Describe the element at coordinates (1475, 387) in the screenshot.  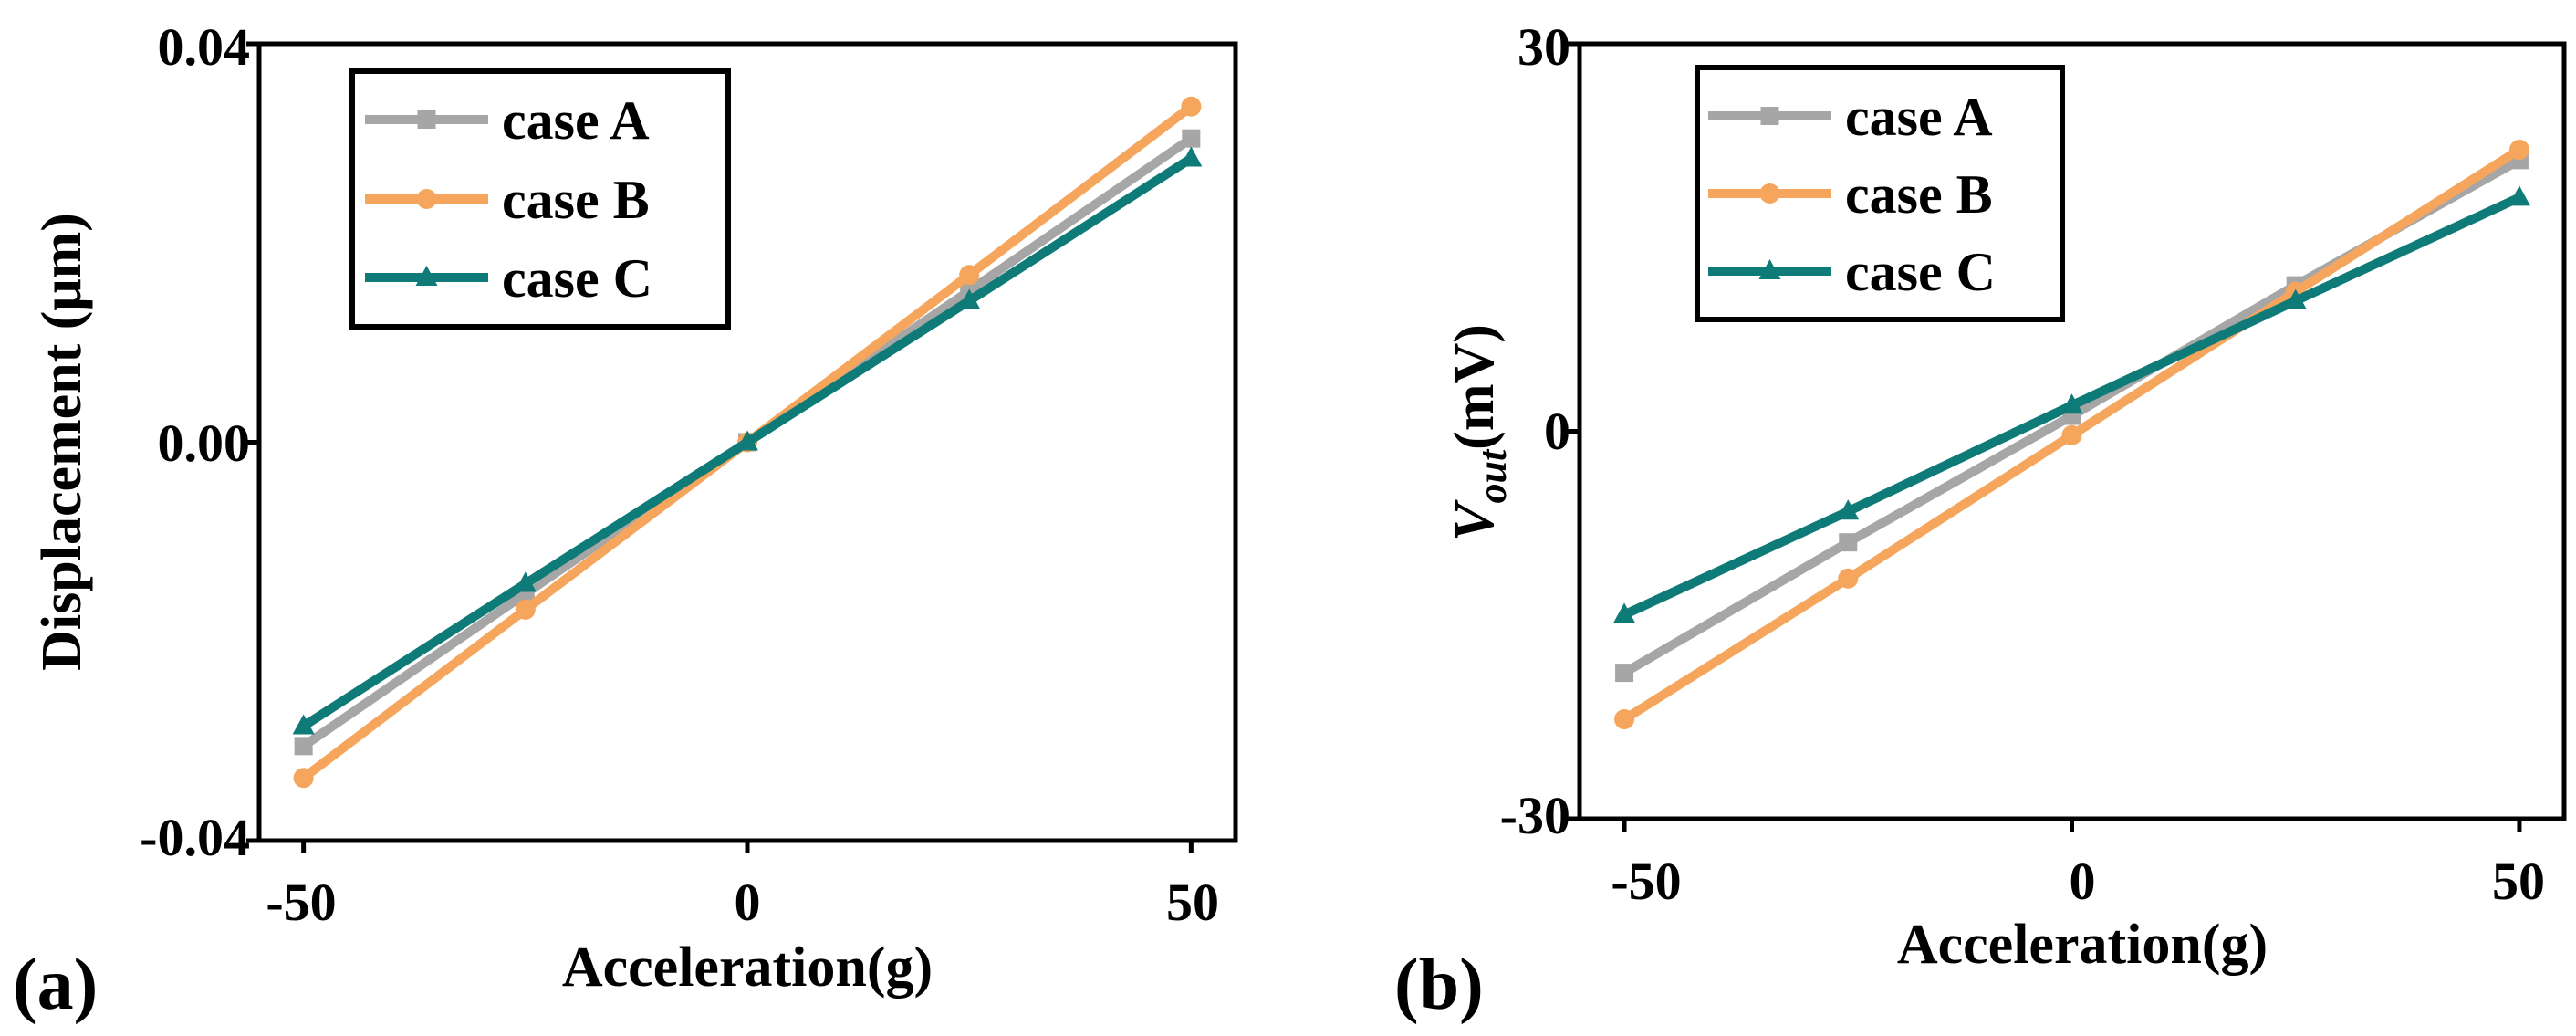
I see `y-axis-title-unit: (mV)` at that location.